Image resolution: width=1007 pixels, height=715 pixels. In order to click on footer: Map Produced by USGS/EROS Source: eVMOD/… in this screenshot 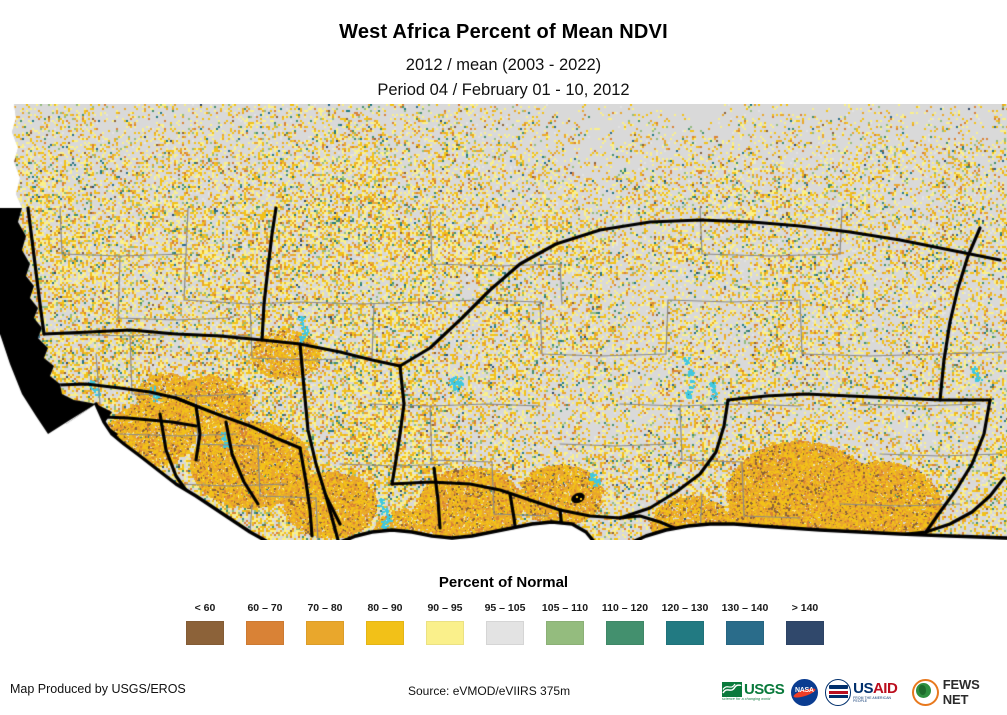, I will do `click(503, 687)`.